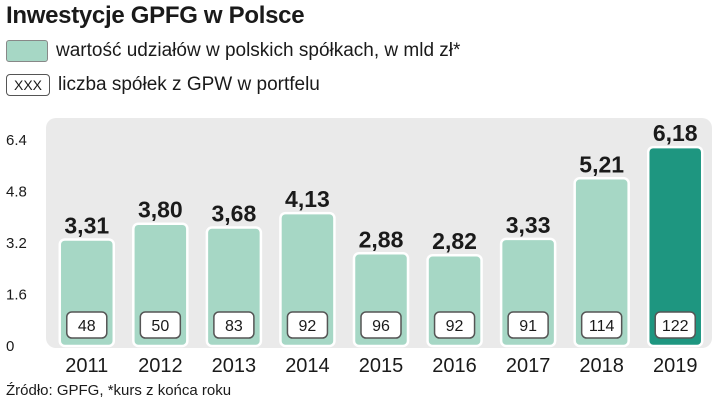 This screenshot has width=720, height=403. I want to click on x-tick-label: 2017, so click(528, 366).